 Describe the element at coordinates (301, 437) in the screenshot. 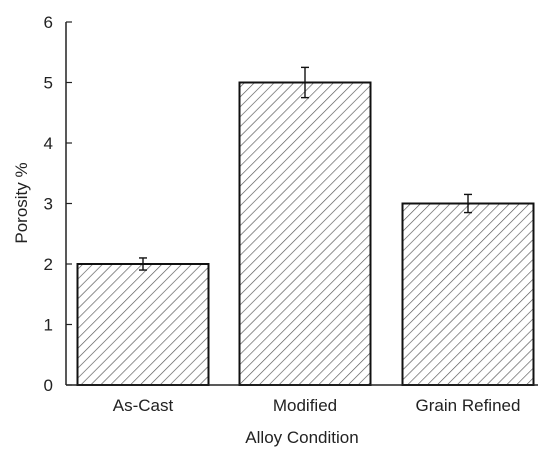

I see `x-axis-label: Alloy Condition` at that location.